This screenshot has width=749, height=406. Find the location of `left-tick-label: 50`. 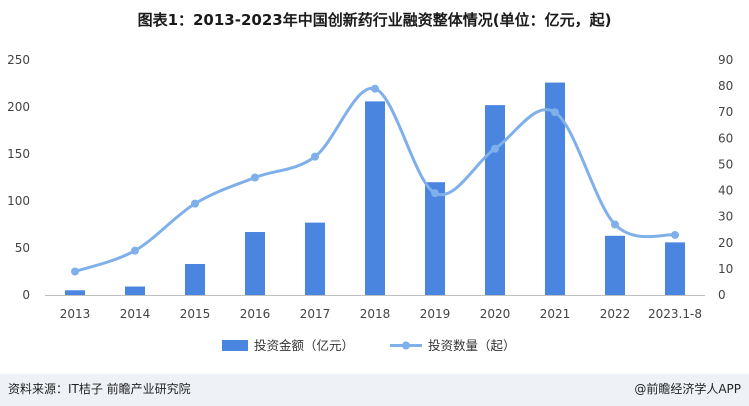

left-tick-label: 50 is located at coordinates (22, 248).